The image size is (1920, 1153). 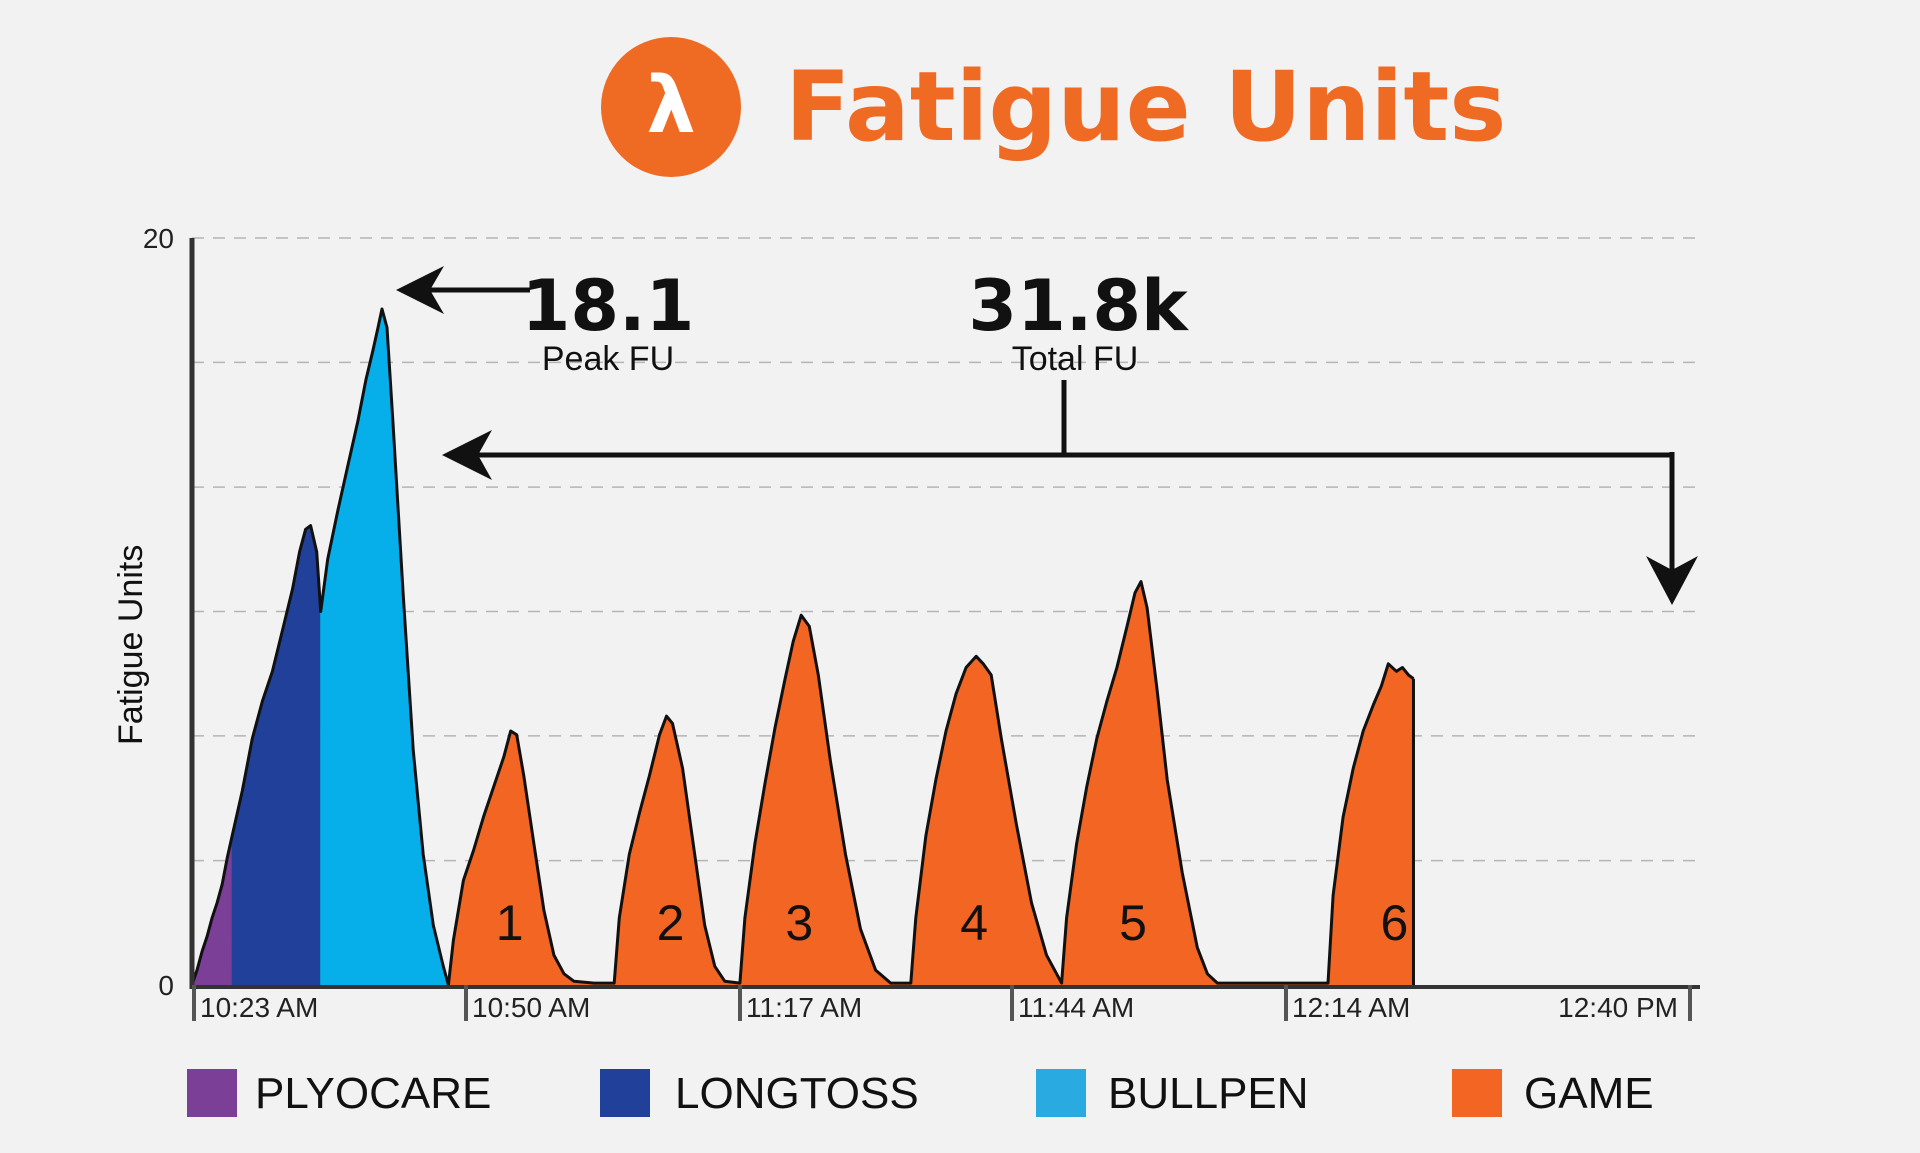 What do you see at coordinates (804, 1007) in the screenshot?
I see `x-tick-label: 11:17 AM` at bounding box center [804, 1007].